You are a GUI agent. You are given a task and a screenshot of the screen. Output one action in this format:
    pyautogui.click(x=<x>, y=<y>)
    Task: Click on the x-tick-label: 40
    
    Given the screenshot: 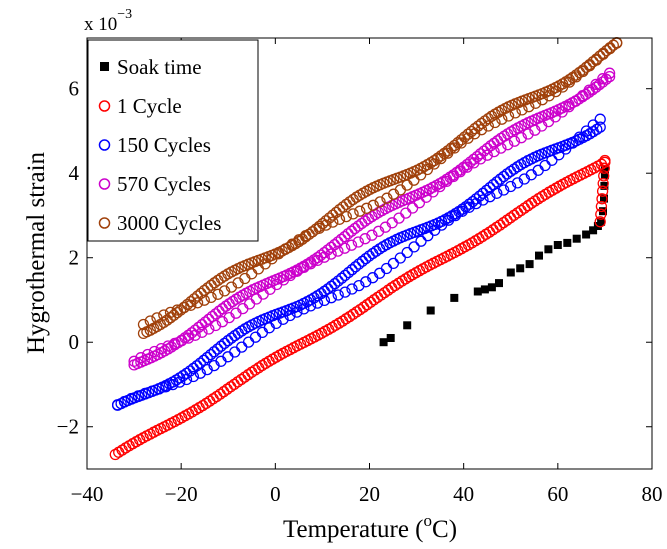 What is the action you would take?
    pyautogui.click(x=463, y=494)
    